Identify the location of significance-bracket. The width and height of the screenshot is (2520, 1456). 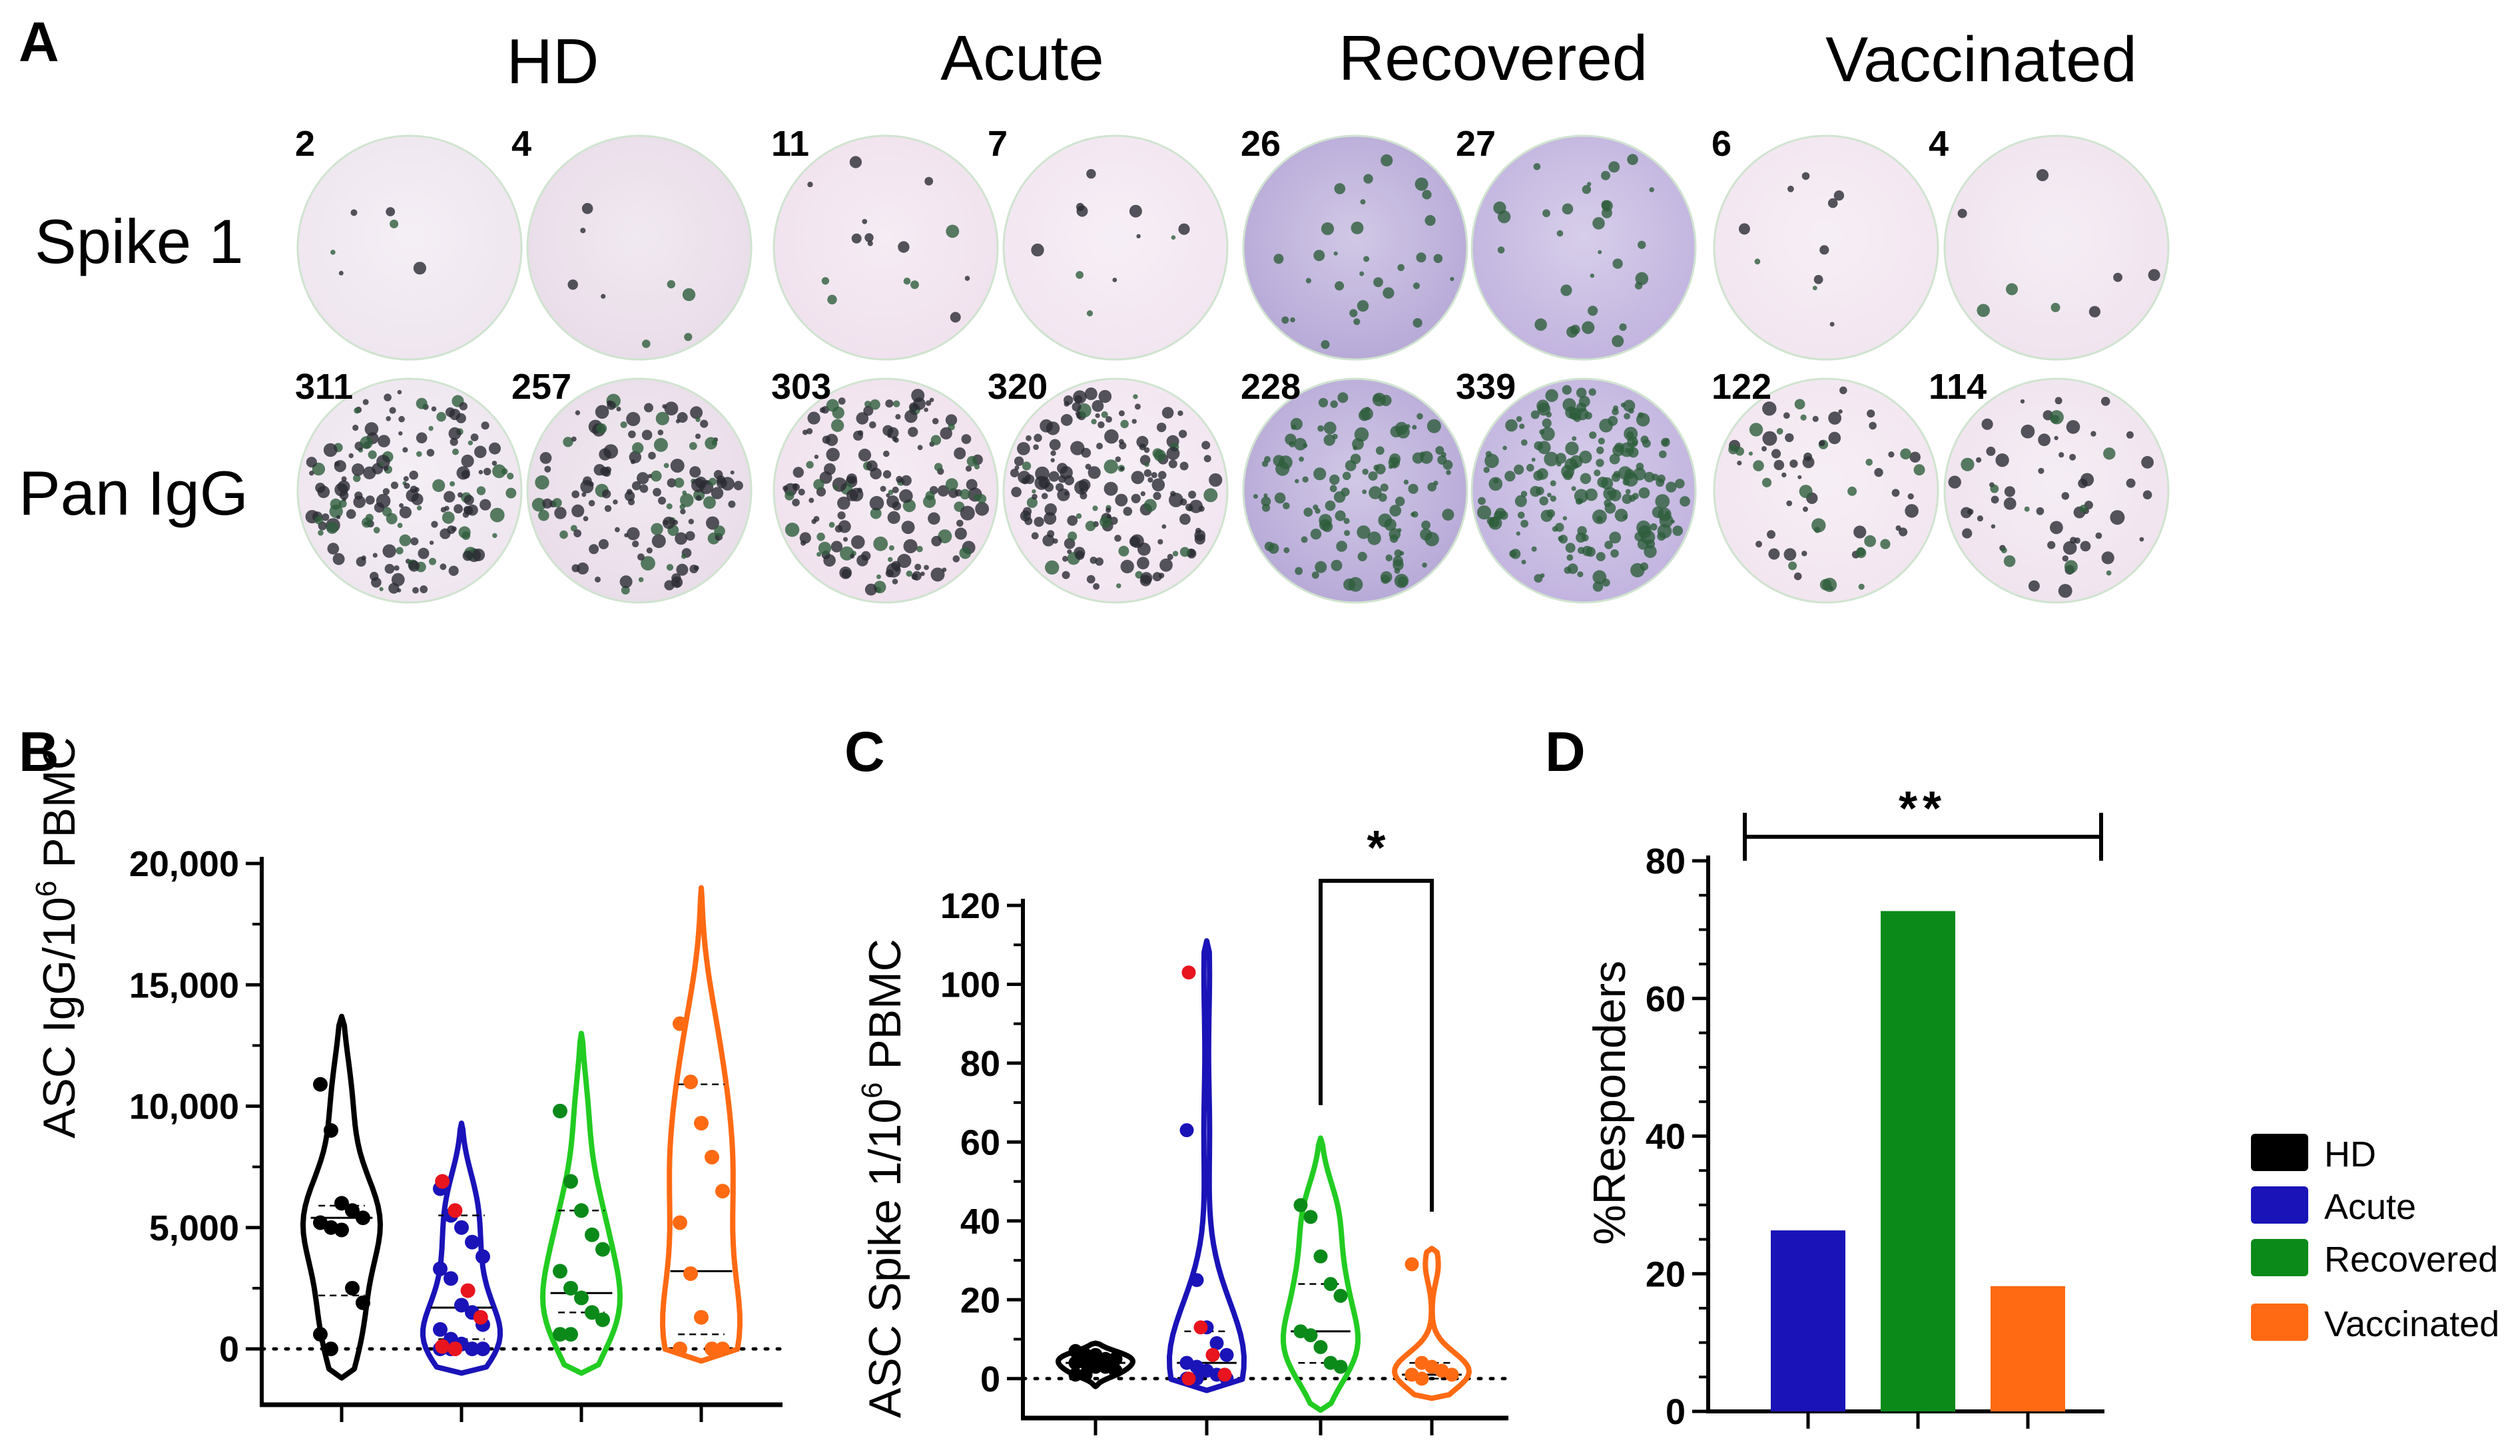
(1923, 836).